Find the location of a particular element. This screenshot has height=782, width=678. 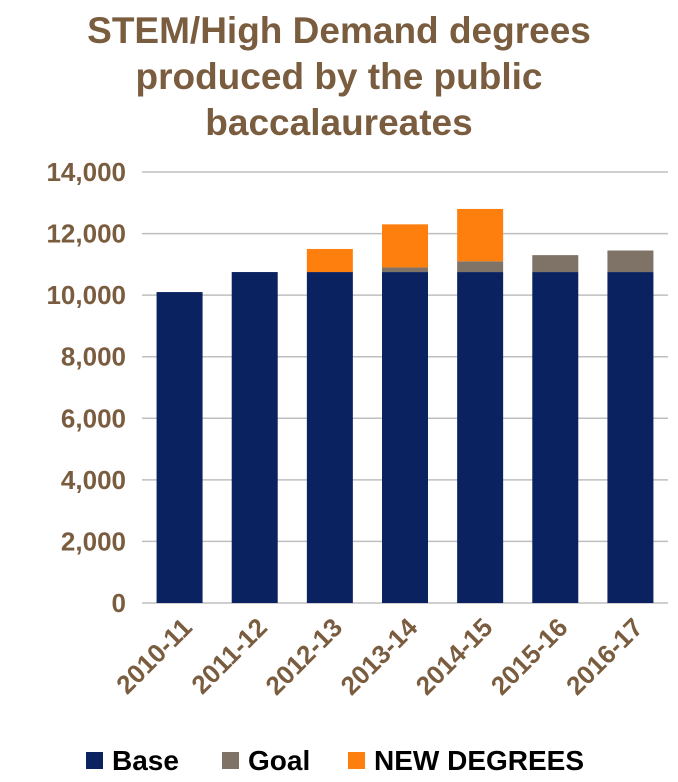

x-tick-label: 2012-13 is located at coordinates (303, 656).